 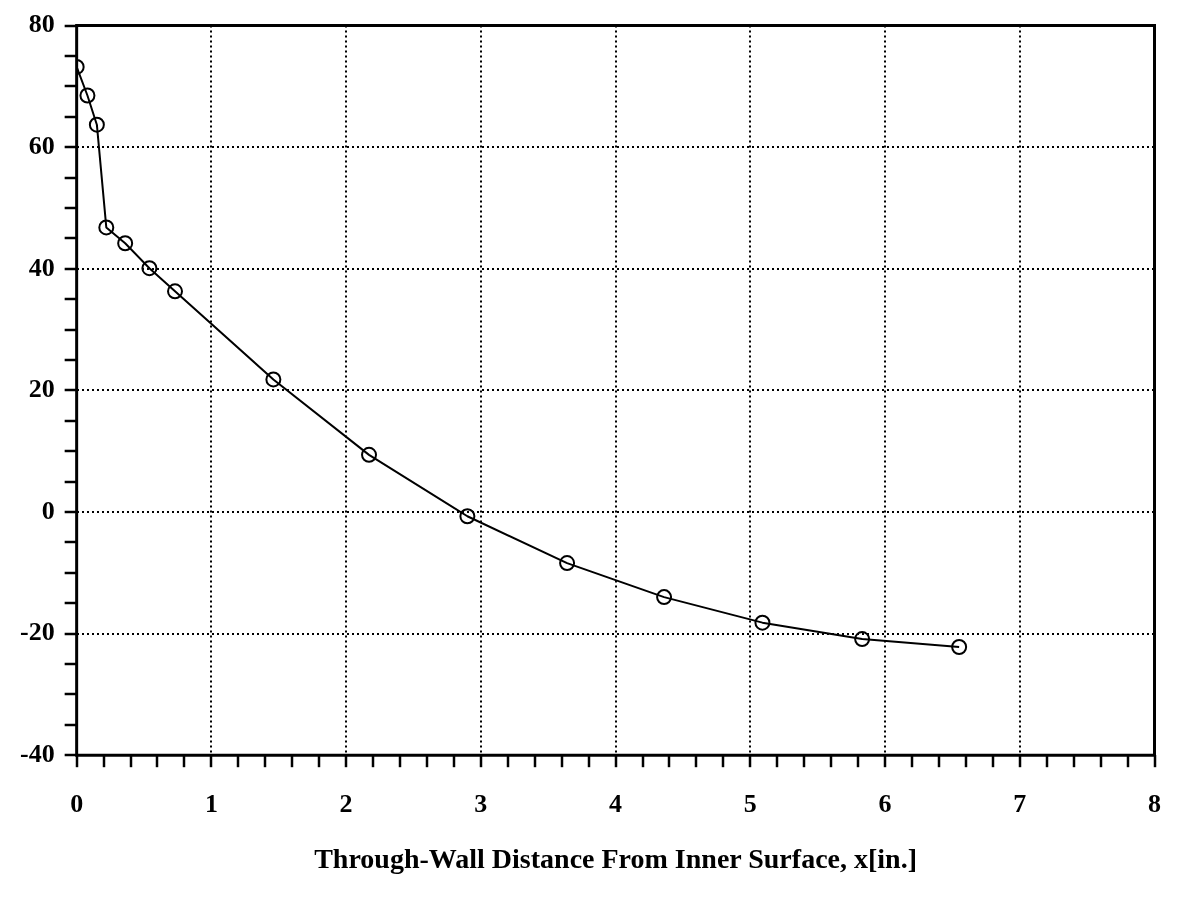 I want to click on x-tick-label: 5, so click(x=750, y=803).